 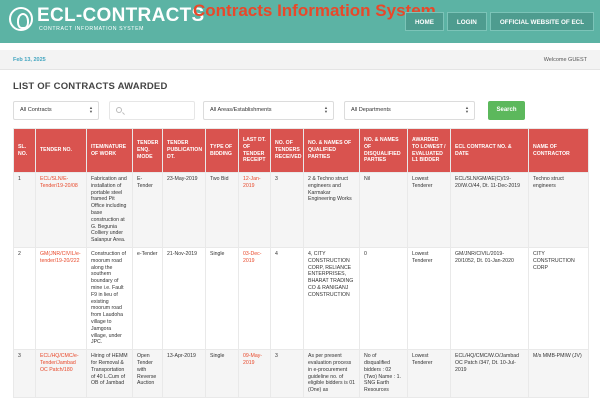 What do you see at coordinates (147, 298) in the screenshot?
I see `cell-mode: e-Tender` at bounding box center [147, 298].